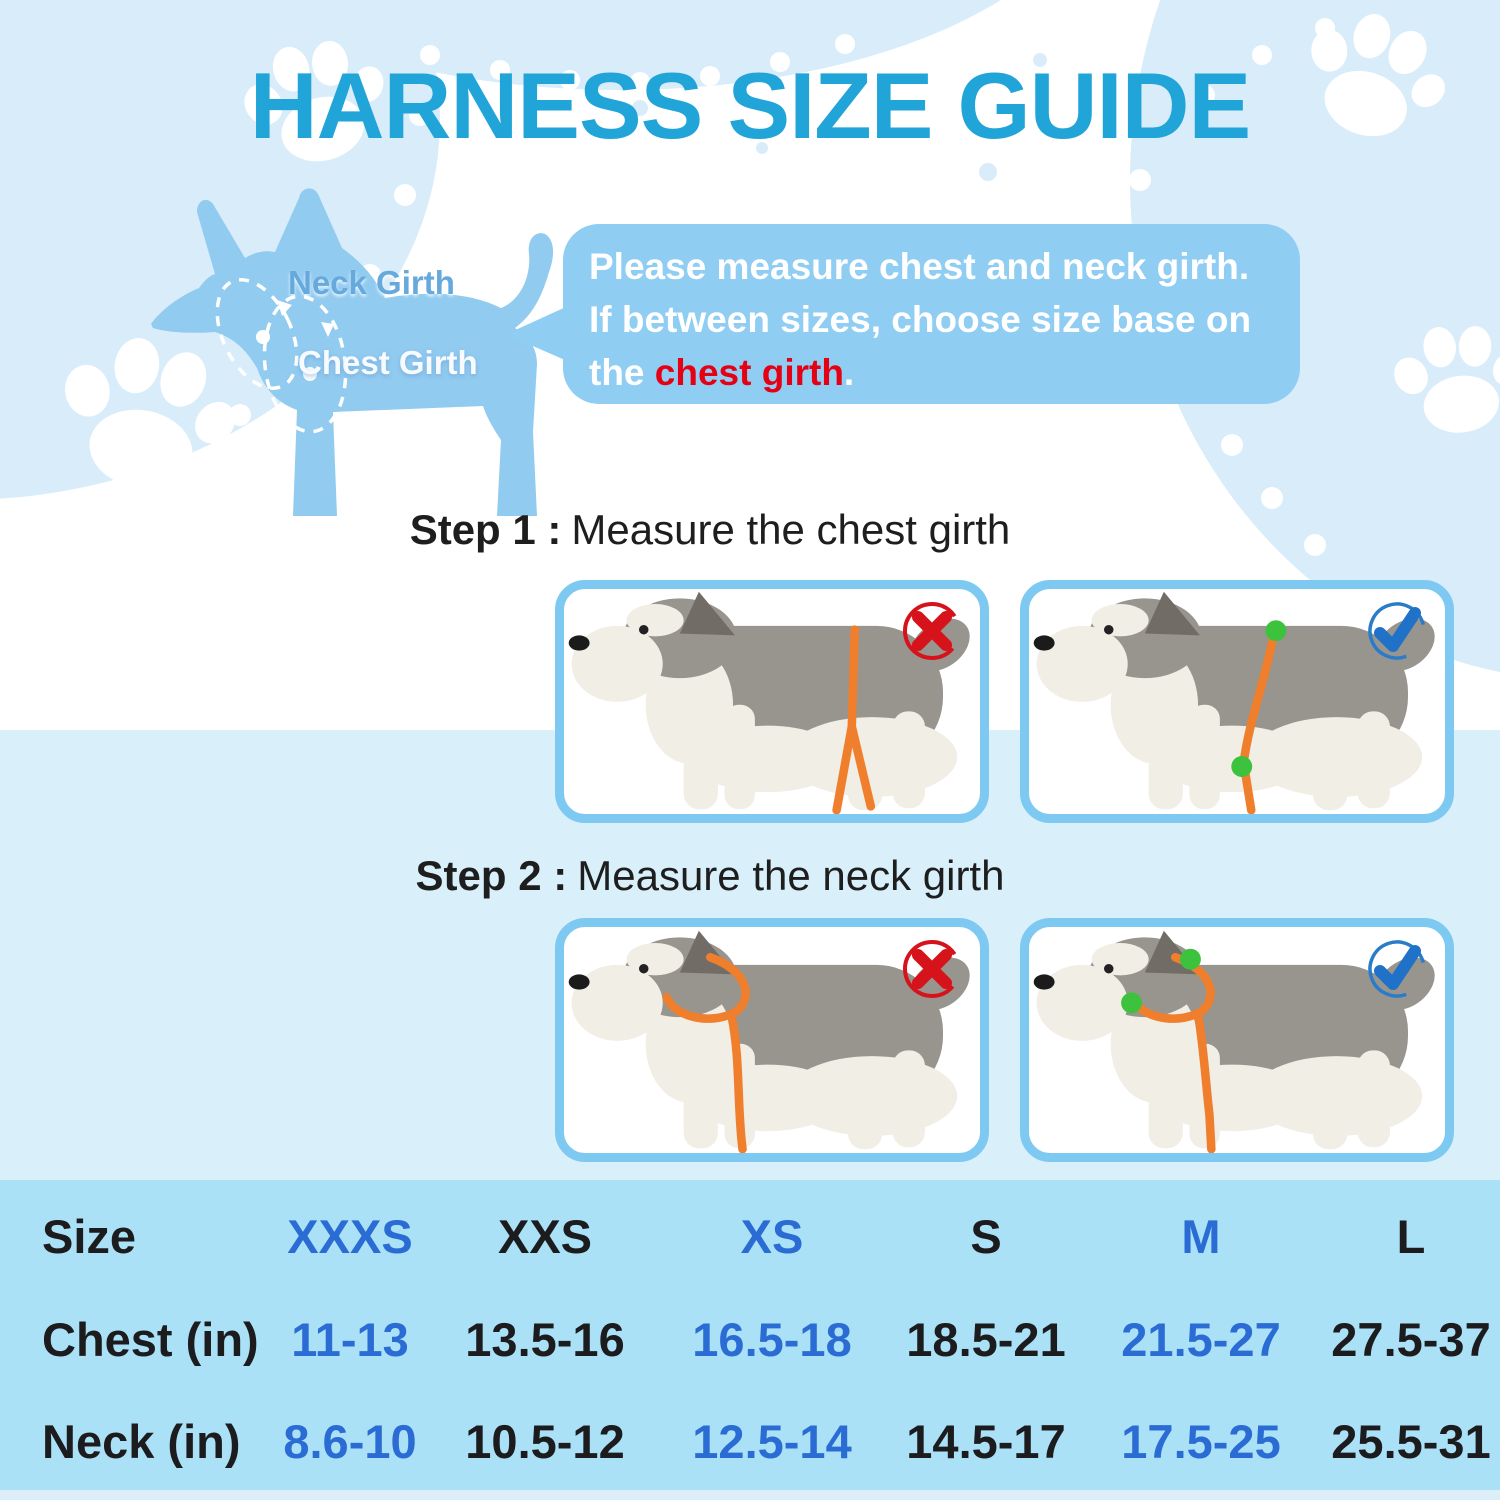 Image resolution: width=1500 pixels, height=1500 pixels. I want to click on photo-card-neck-wrong, so click(772, 1040).